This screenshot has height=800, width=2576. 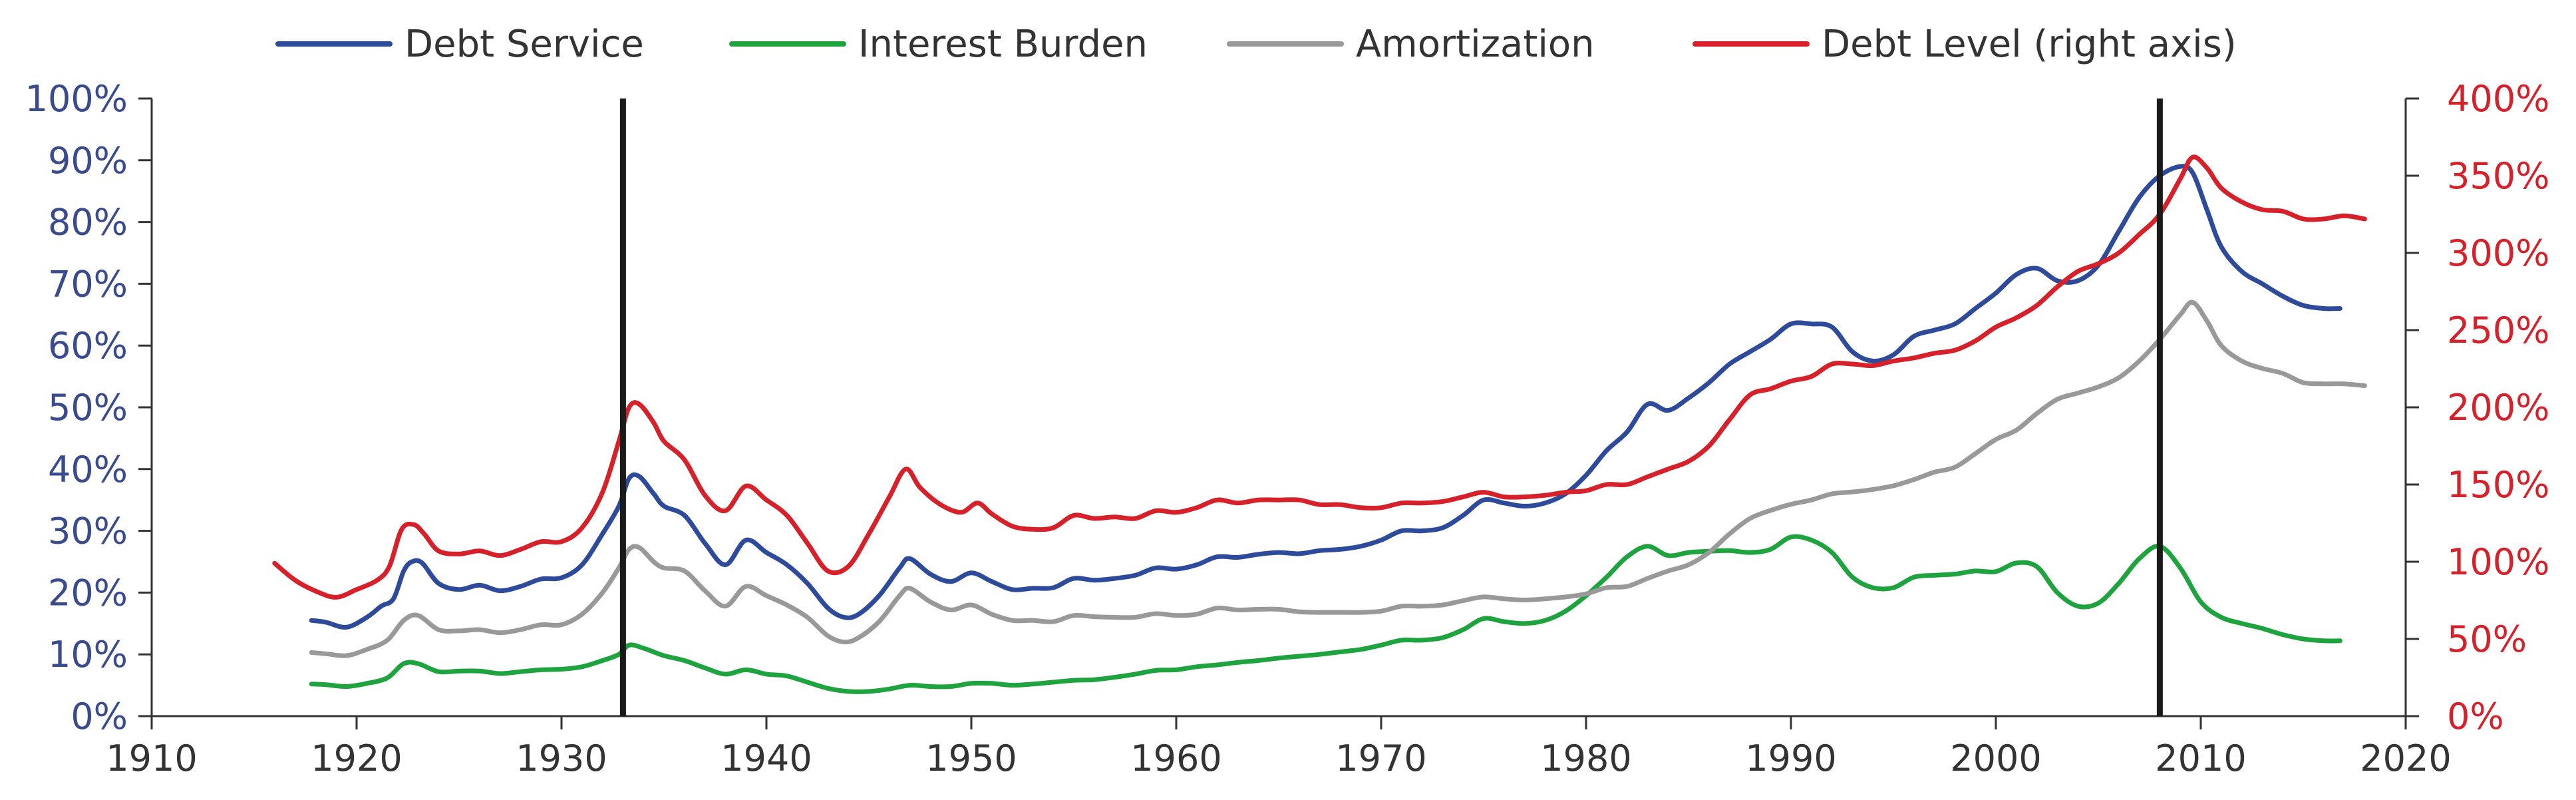 What do you see at coordinates (2200, 758) in the screenshot?
I see `x-tick-label: 2010` at bounding box center [2200, 758].